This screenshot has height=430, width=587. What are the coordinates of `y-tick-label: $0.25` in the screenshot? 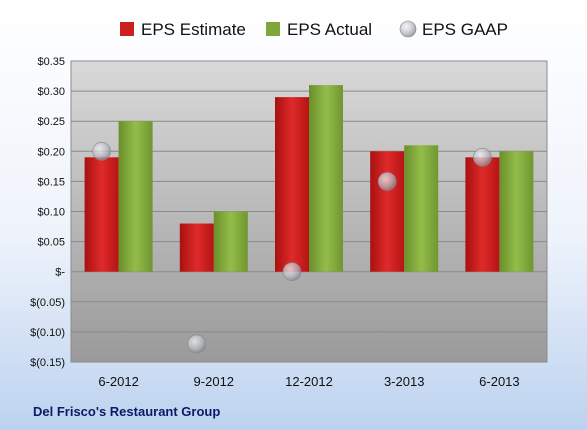 It's located at (51, 122).